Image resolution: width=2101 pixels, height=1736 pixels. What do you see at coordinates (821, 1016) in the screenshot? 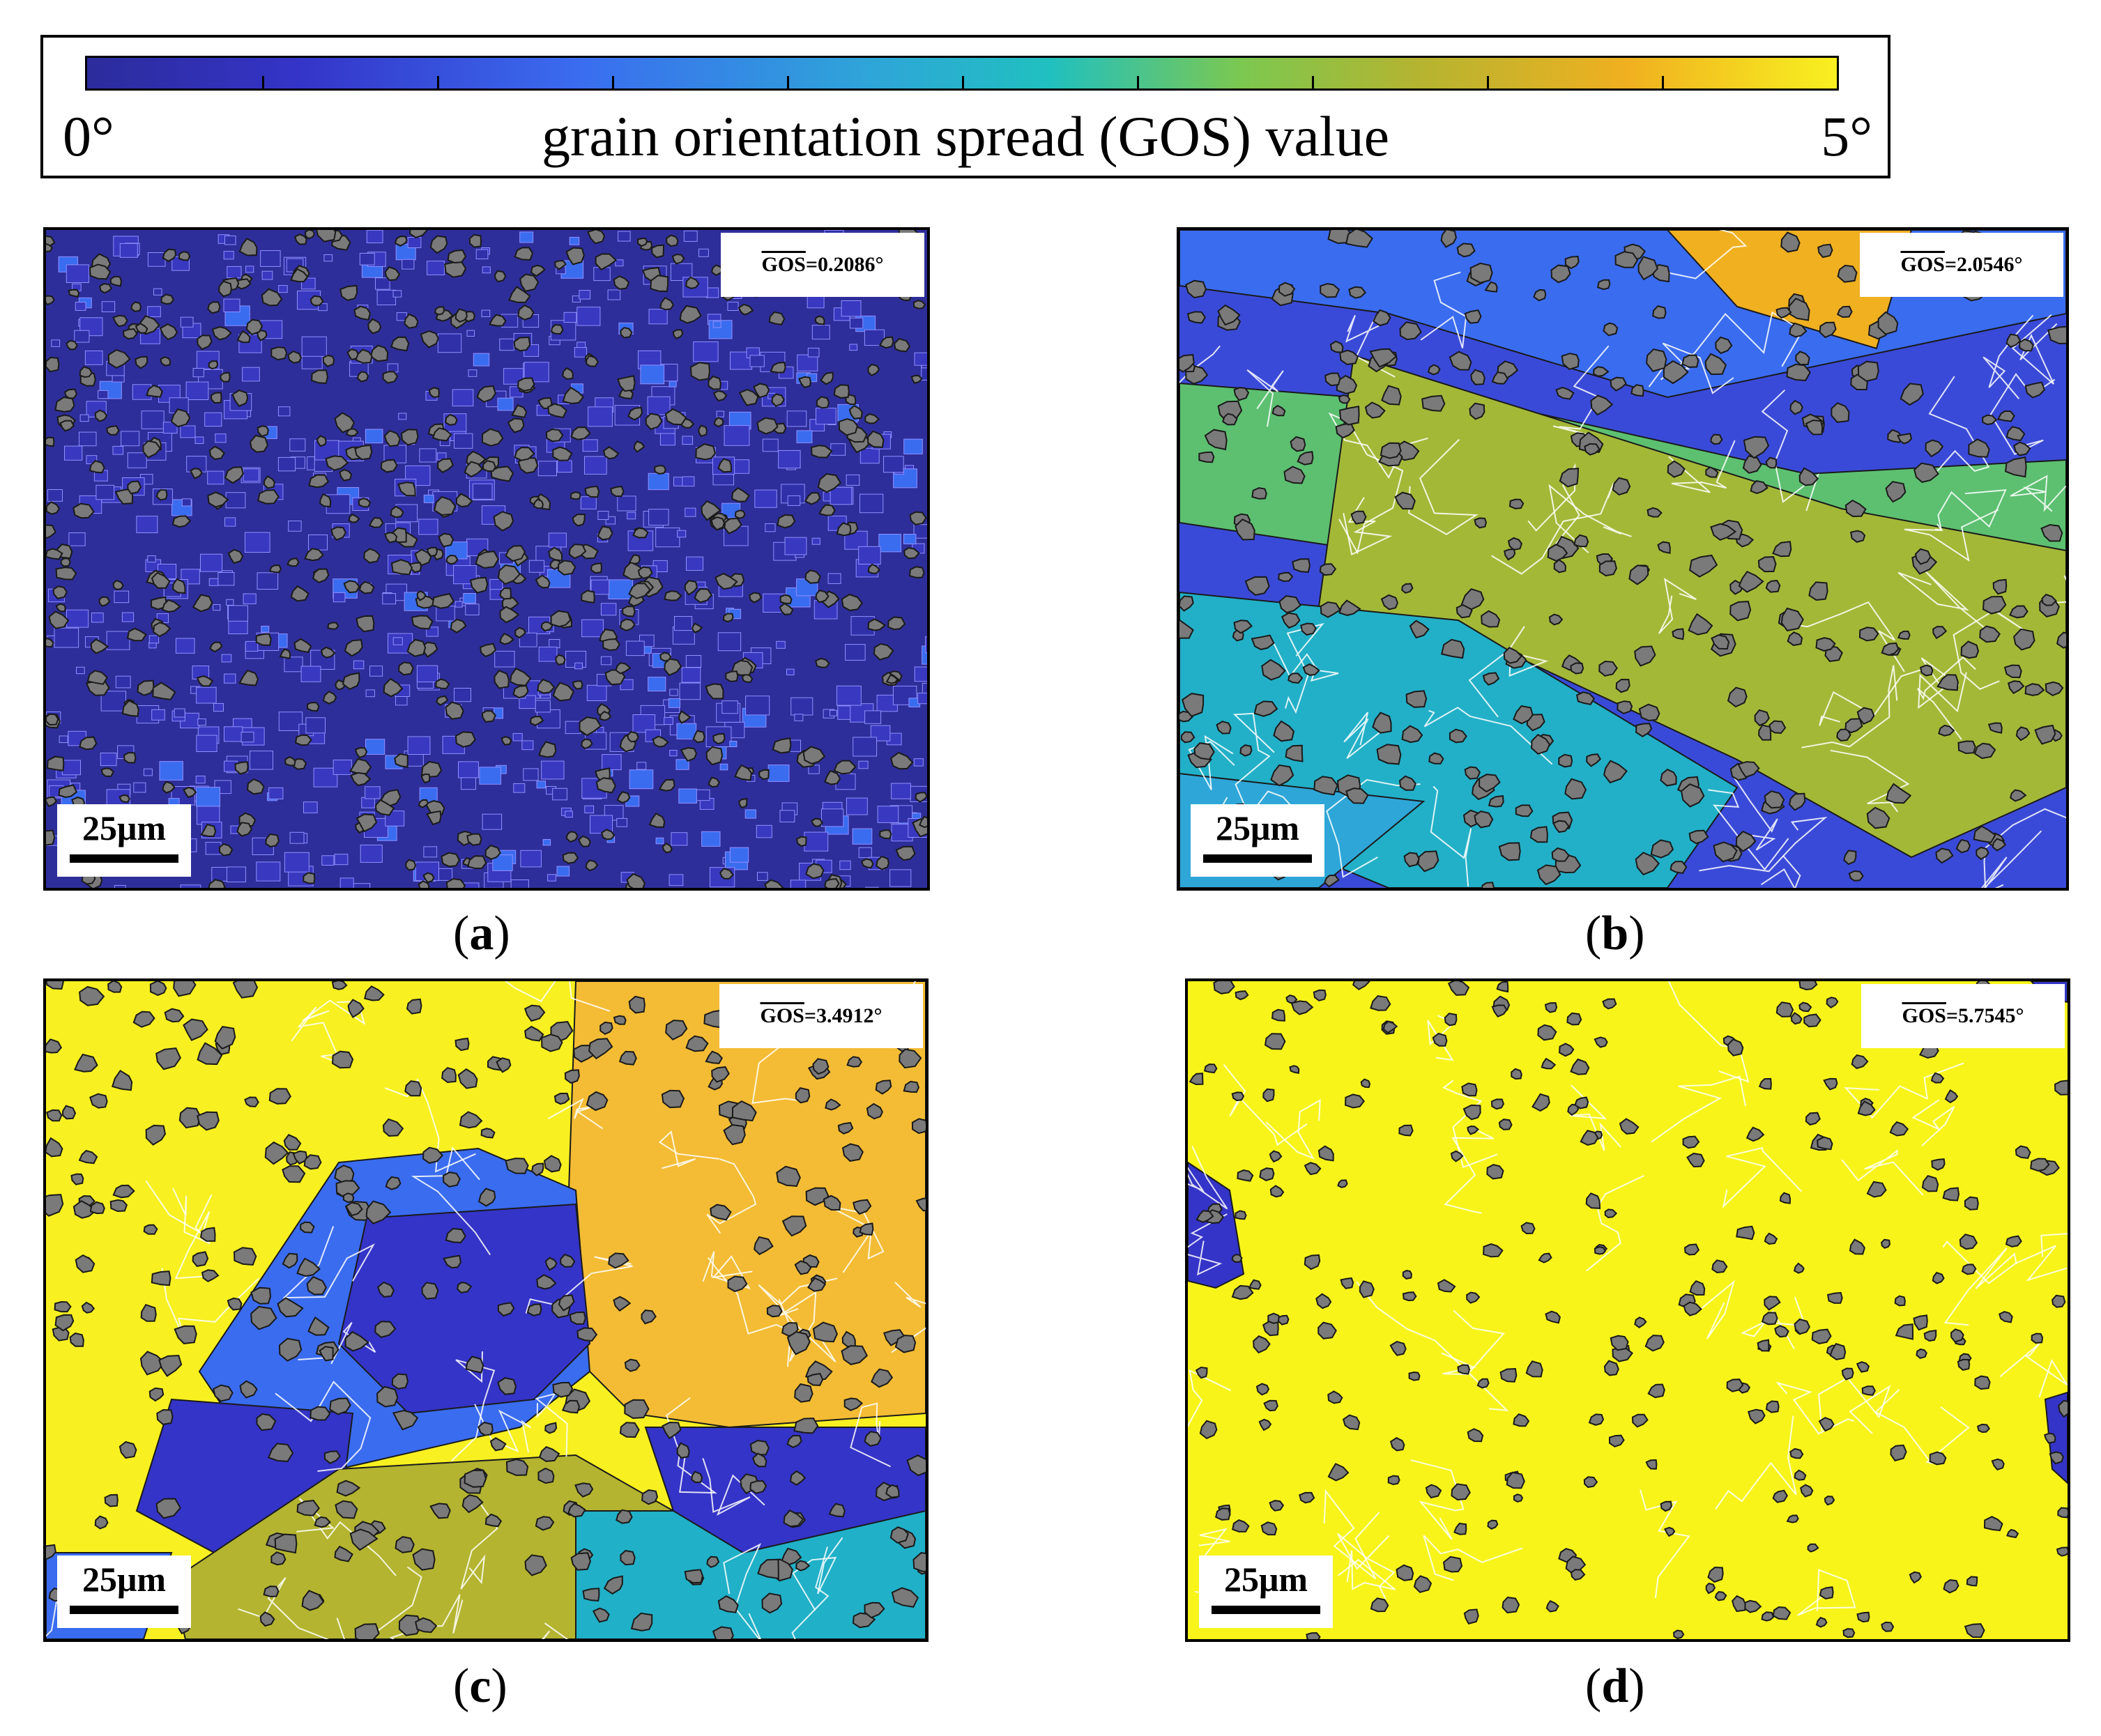
I see `panel-c-gos-badge: GOS =3.4912°` at bounding box center [821, 1016].